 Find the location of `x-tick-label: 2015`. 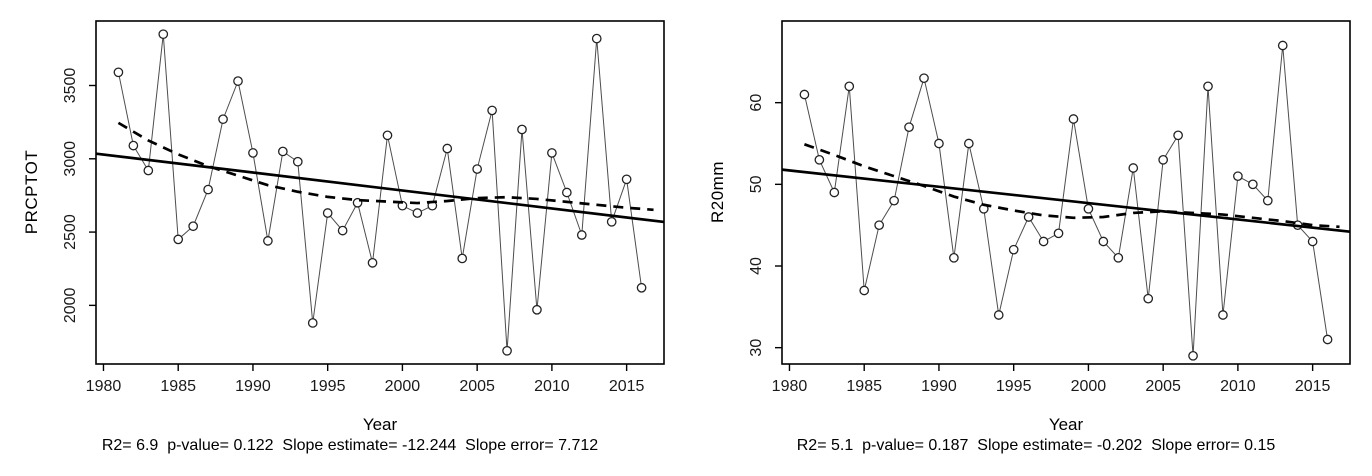

x-tick-label: 2015 is located at coordinates (627, 386).